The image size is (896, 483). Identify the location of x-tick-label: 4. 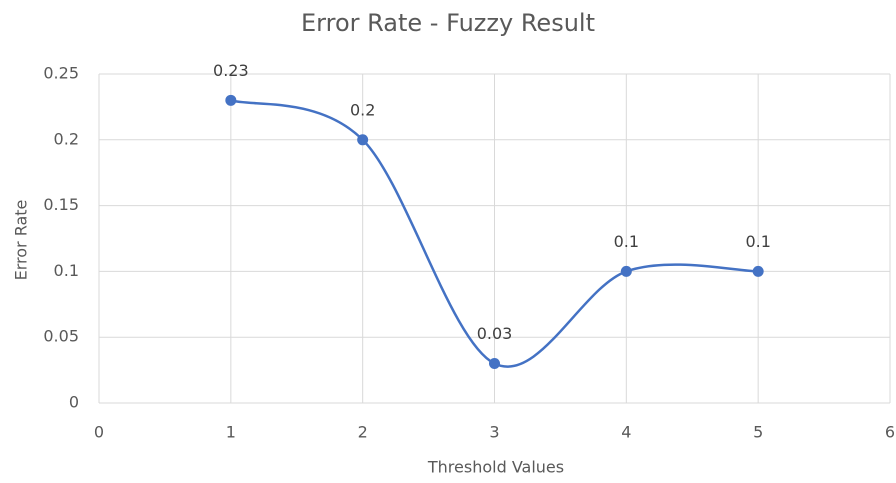
(626, 432).